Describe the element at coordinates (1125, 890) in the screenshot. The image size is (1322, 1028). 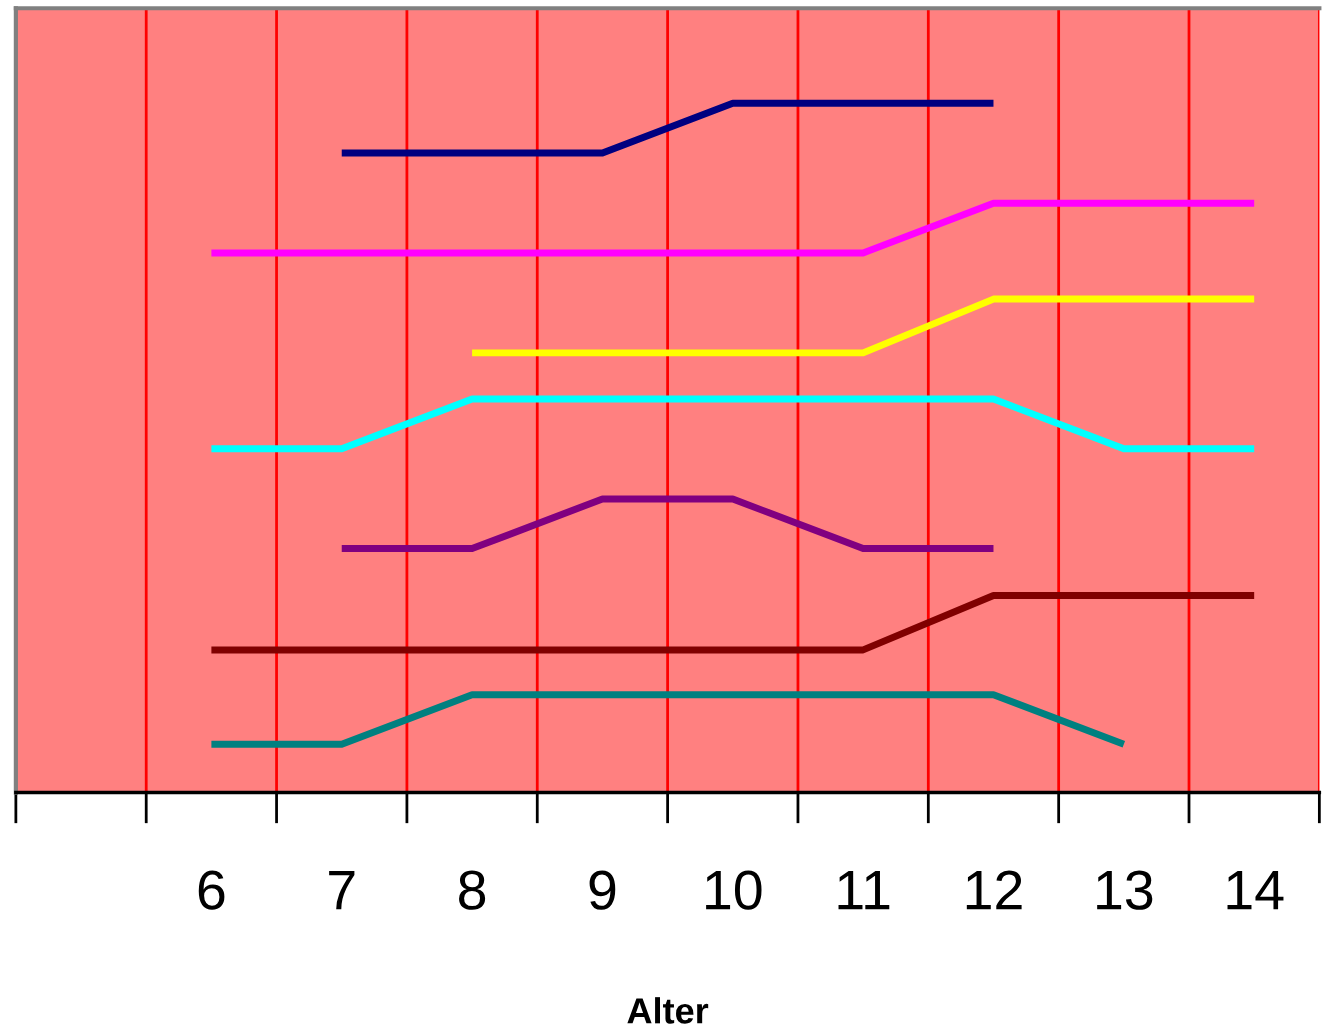
I see `x-tick-label: 13` at that location.